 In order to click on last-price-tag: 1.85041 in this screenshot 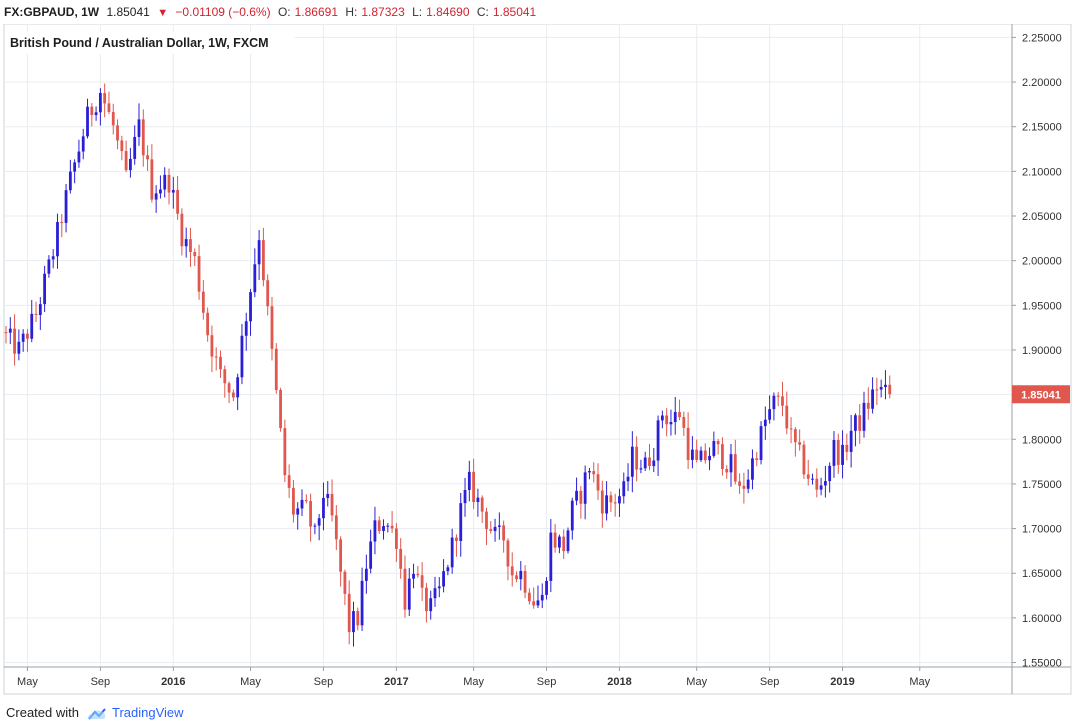, I will do `click(1041, 394)`.